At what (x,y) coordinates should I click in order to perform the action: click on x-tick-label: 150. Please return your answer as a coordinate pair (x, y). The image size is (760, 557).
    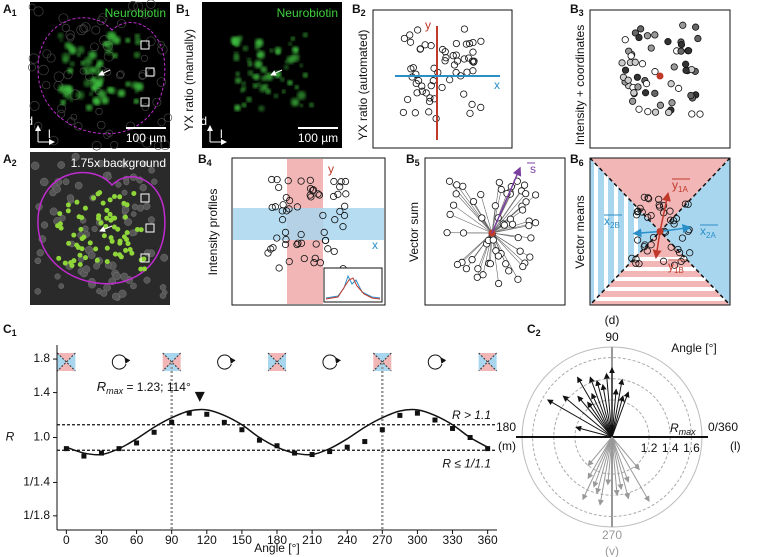
    Looking at the image, I should click on (242, 540).